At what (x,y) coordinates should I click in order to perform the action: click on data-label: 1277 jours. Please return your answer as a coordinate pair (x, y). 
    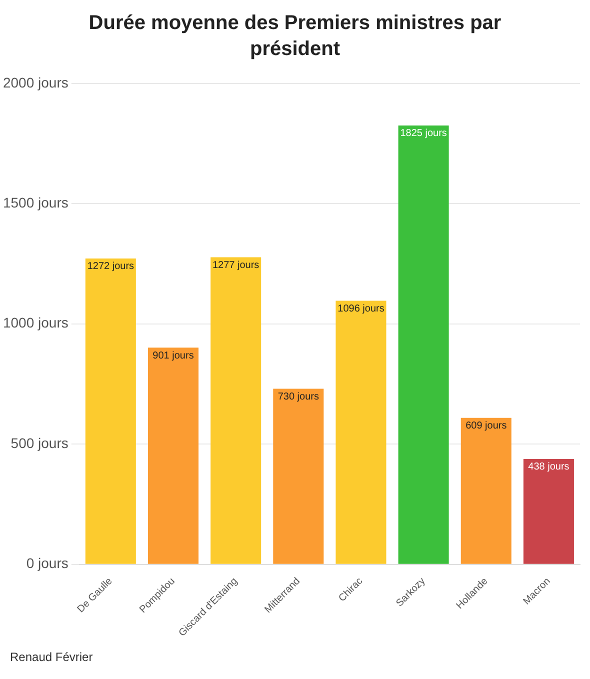
    Looking at the image, I should click on (236, 266).